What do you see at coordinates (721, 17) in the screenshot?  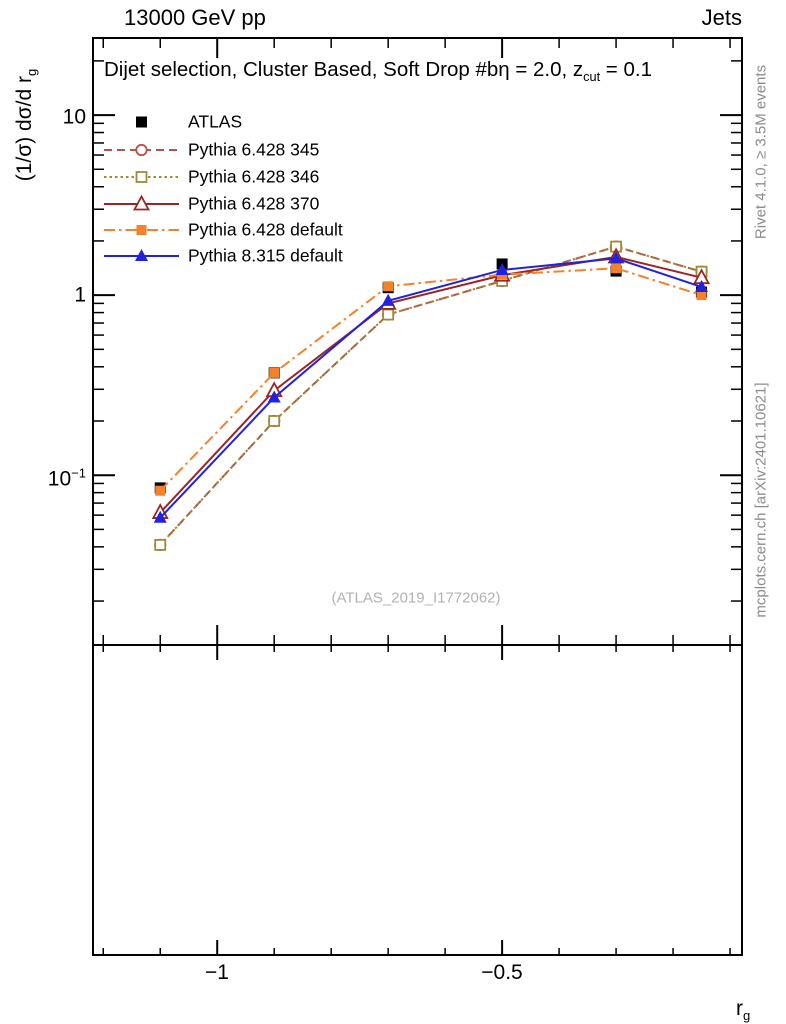 I see `process-label: Jets` at bounding box center [721, 17].